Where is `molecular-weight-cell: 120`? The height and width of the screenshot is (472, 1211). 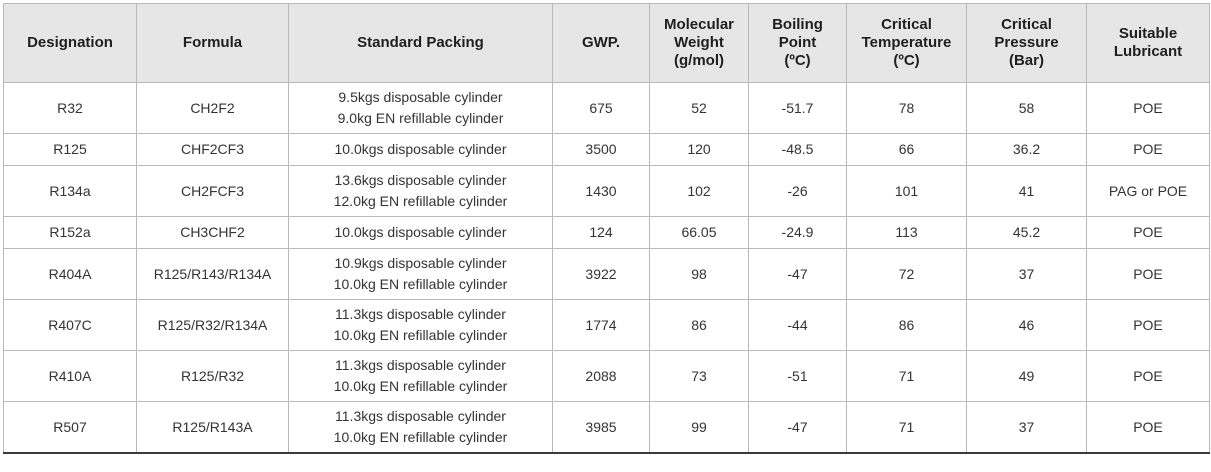 molecular-weight-cell: 120 is located at coordinates (699, 149).